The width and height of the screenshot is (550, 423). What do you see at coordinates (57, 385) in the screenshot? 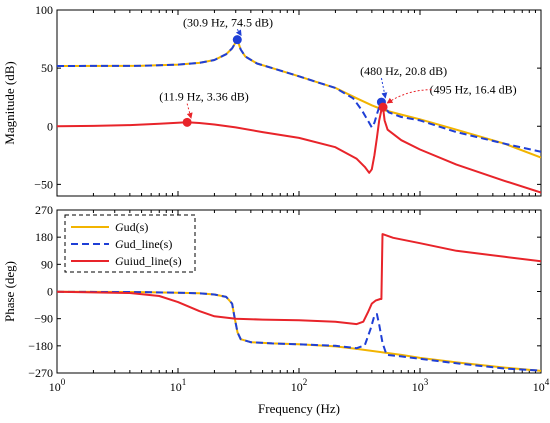
I see `xtick-label: 10⁰` at bounding box center [57, 385].